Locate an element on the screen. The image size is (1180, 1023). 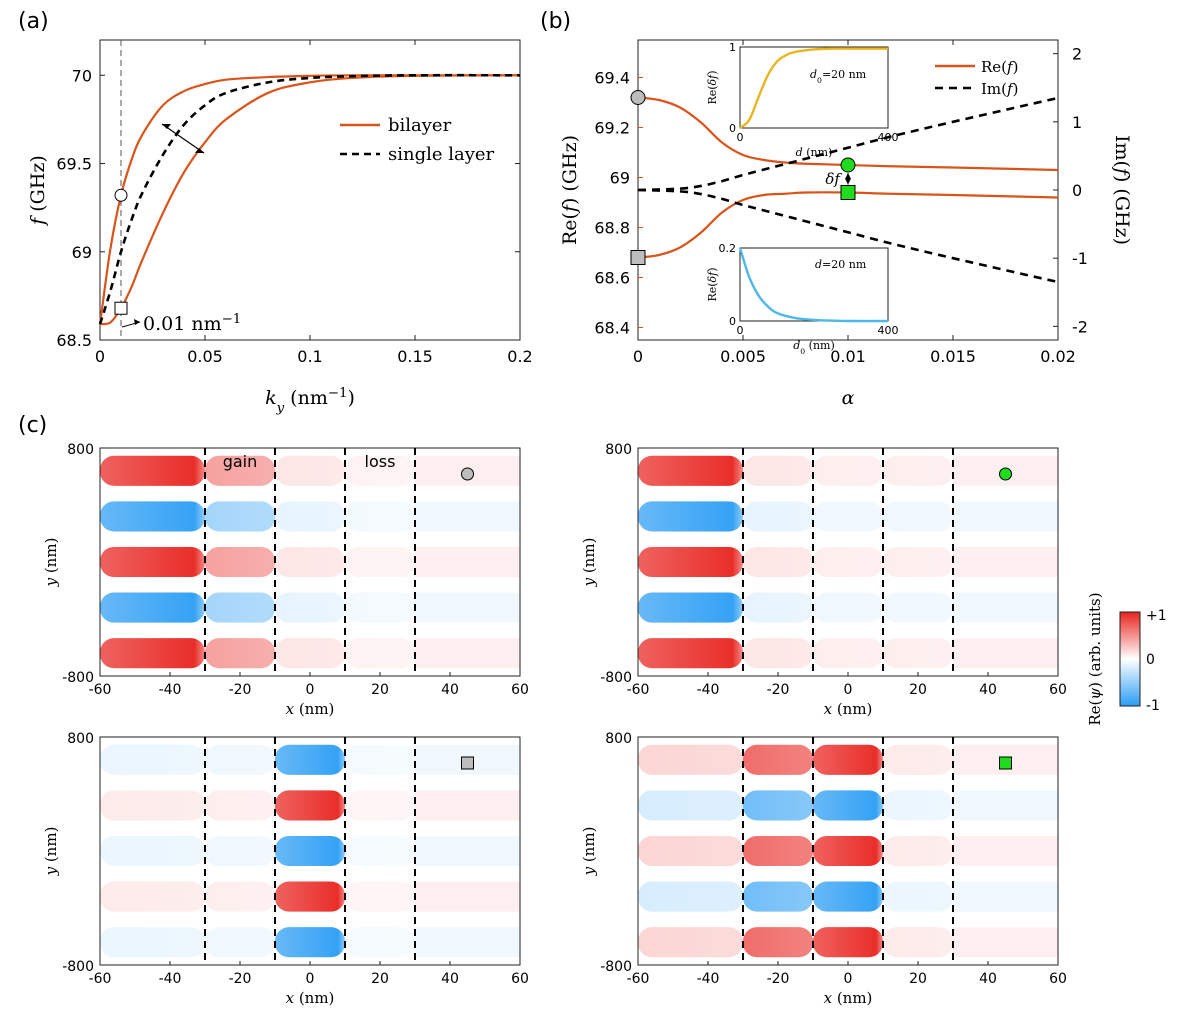
y-tick-label-b-left: 68.4 is located at coordinates (612, 328).